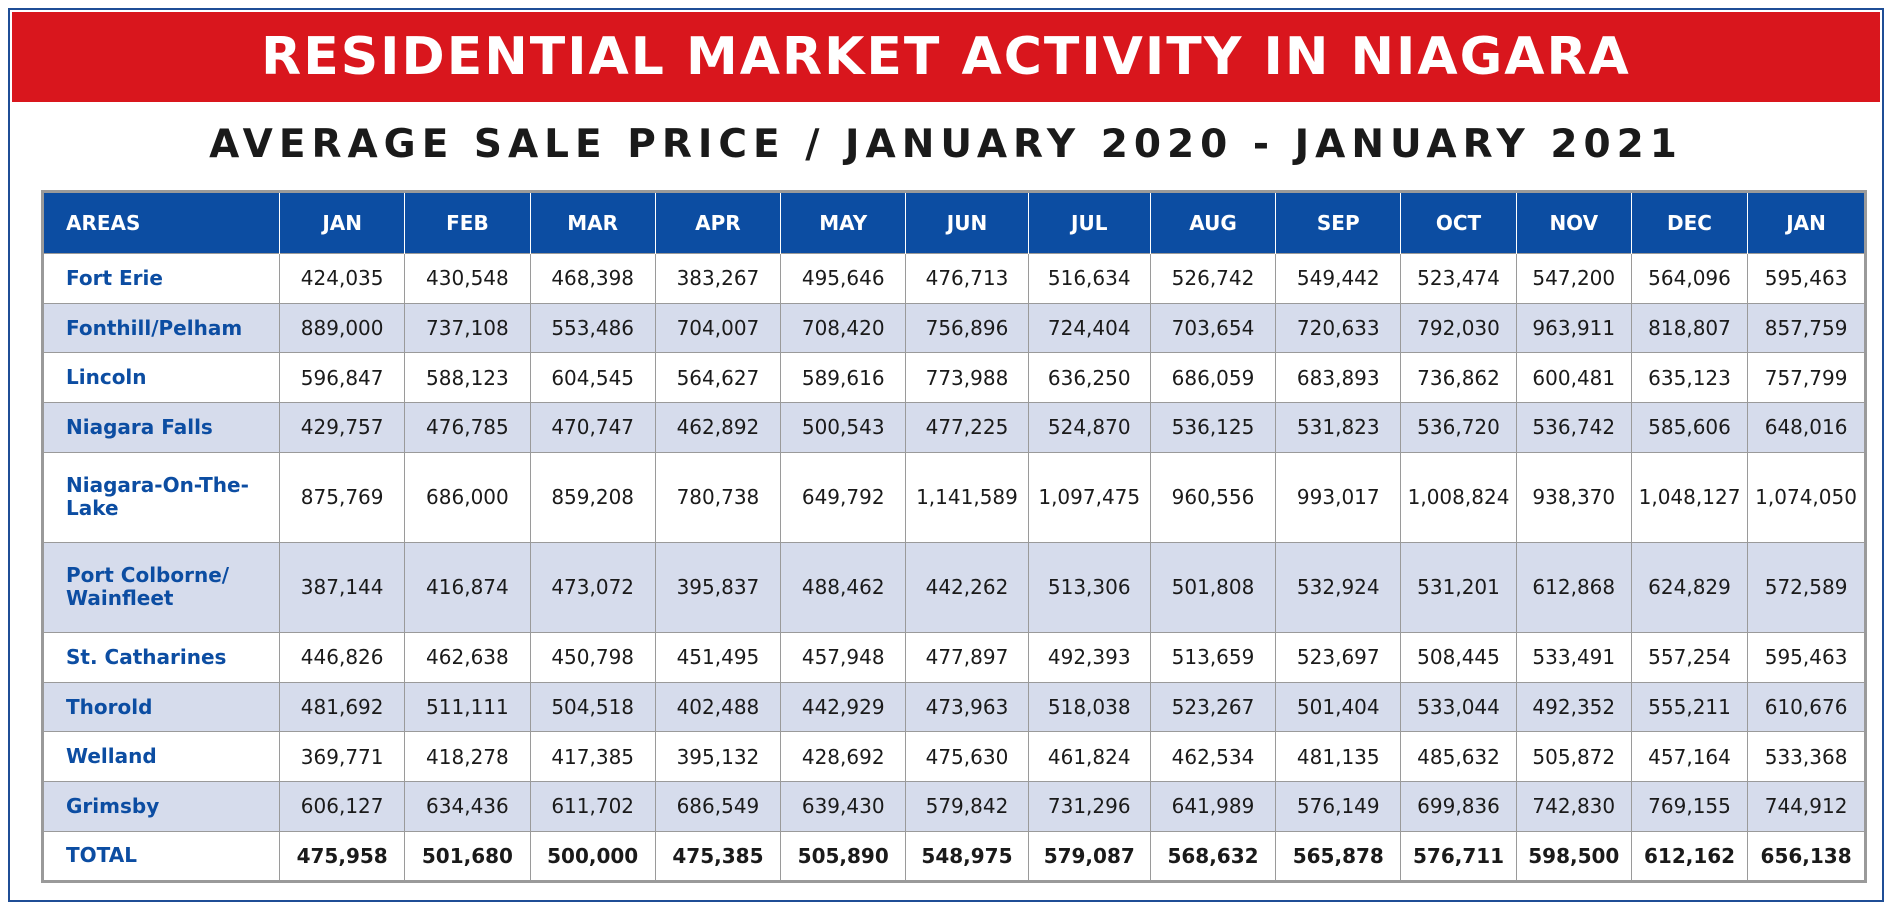  What do you see at coordinates (843, 855) in the screenshot?
I see `price-cell: 505,890` at bounding box center [843, 855].